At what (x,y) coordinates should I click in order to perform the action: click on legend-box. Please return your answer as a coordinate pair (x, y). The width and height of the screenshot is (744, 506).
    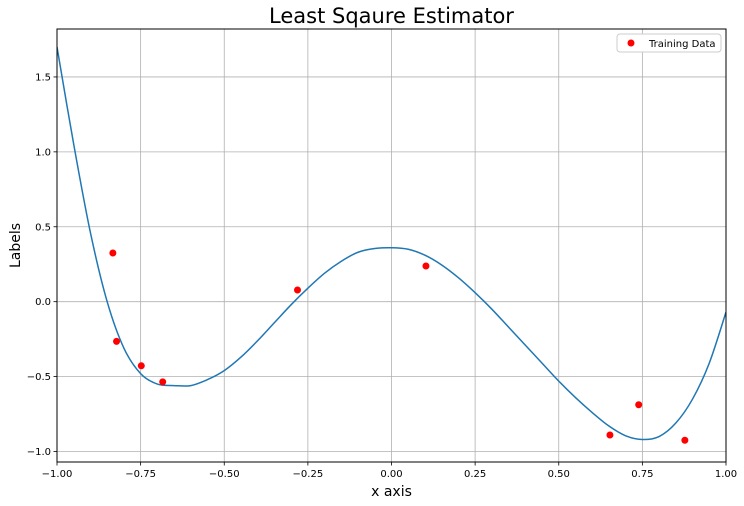
    Looking at the image, I should click on (669, 43).